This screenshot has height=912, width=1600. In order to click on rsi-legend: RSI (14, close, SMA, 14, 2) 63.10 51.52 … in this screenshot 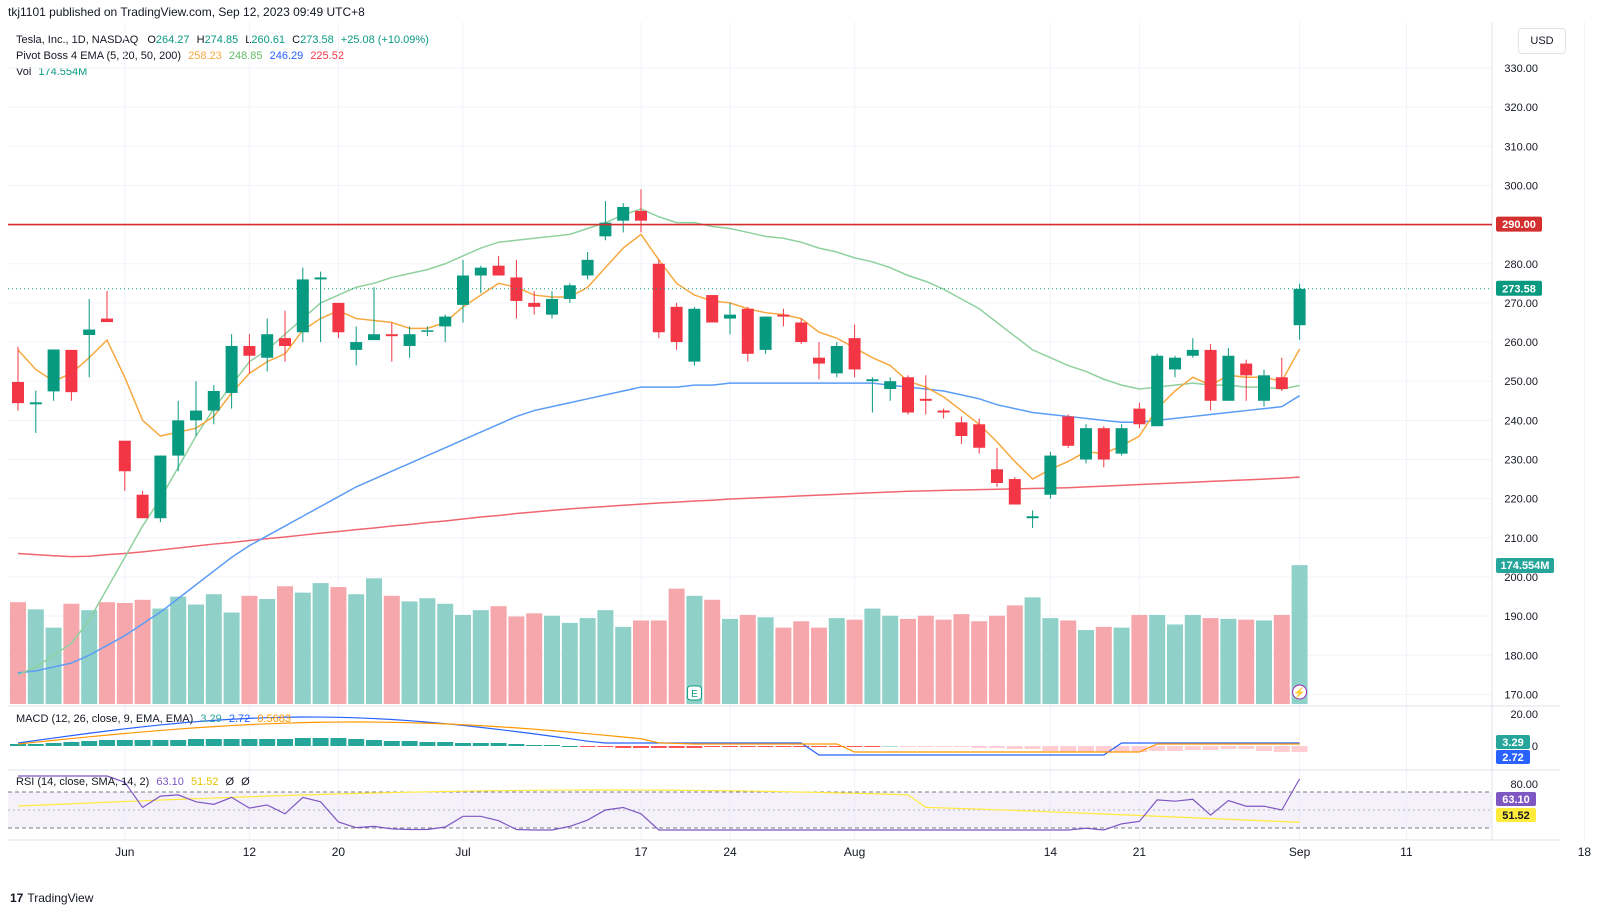, I will do `click(133, 782)`.